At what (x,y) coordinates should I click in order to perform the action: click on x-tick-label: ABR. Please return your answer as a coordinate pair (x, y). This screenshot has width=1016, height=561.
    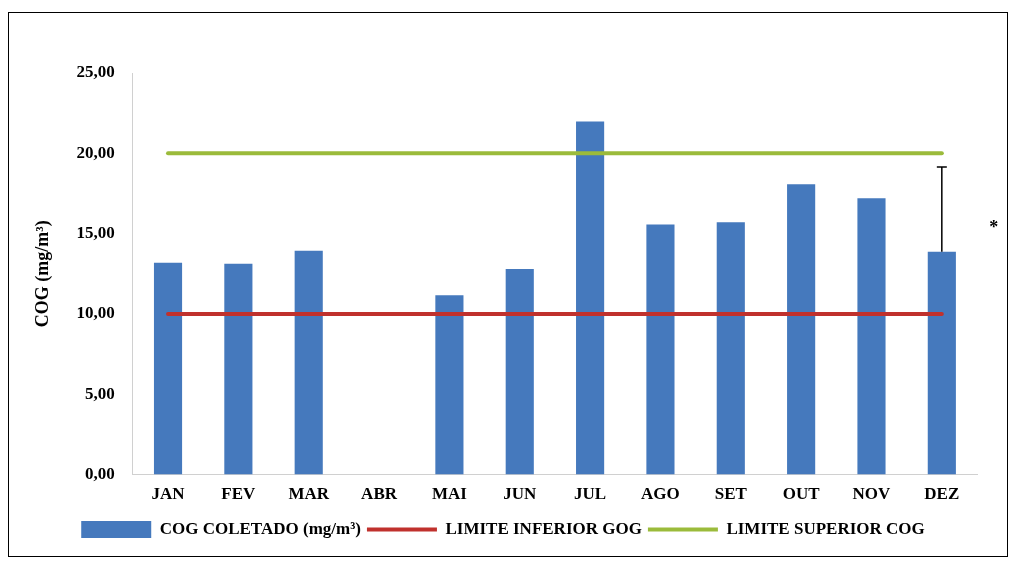
    Looking at the image, I should click on (379, 494).